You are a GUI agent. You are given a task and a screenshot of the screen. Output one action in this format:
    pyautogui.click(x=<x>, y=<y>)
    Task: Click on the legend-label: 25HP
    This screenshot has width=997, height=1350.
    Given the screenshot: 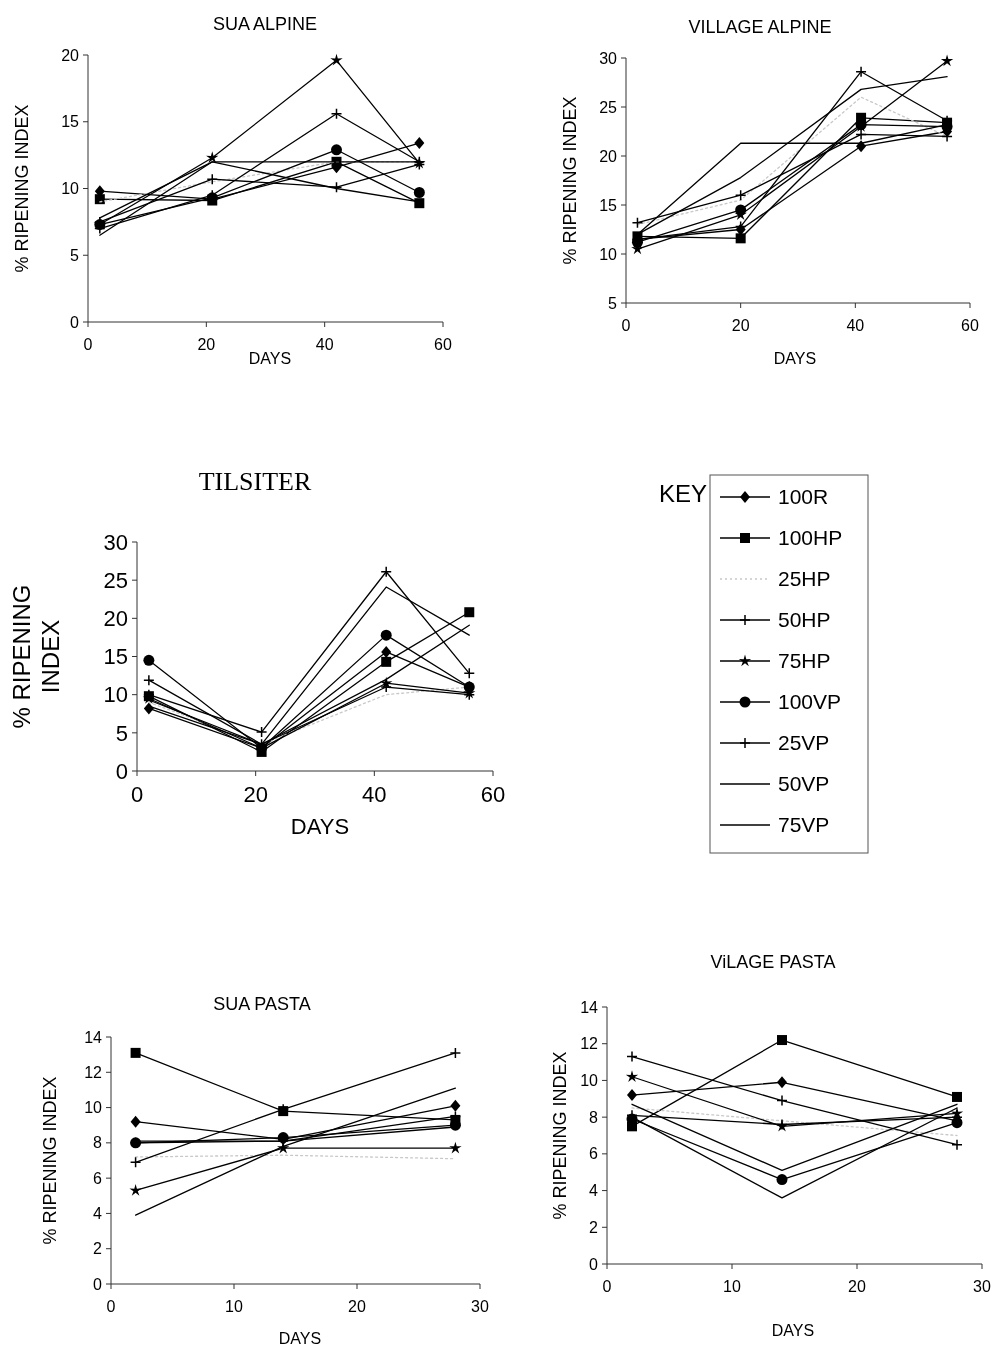 What is the action you would take?
    pyautogui.click(x=804, y=578)
    